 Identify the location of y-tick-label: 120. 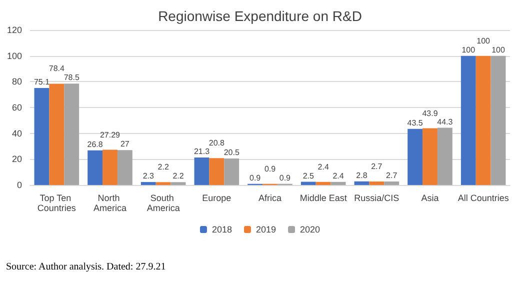
(14, 30).